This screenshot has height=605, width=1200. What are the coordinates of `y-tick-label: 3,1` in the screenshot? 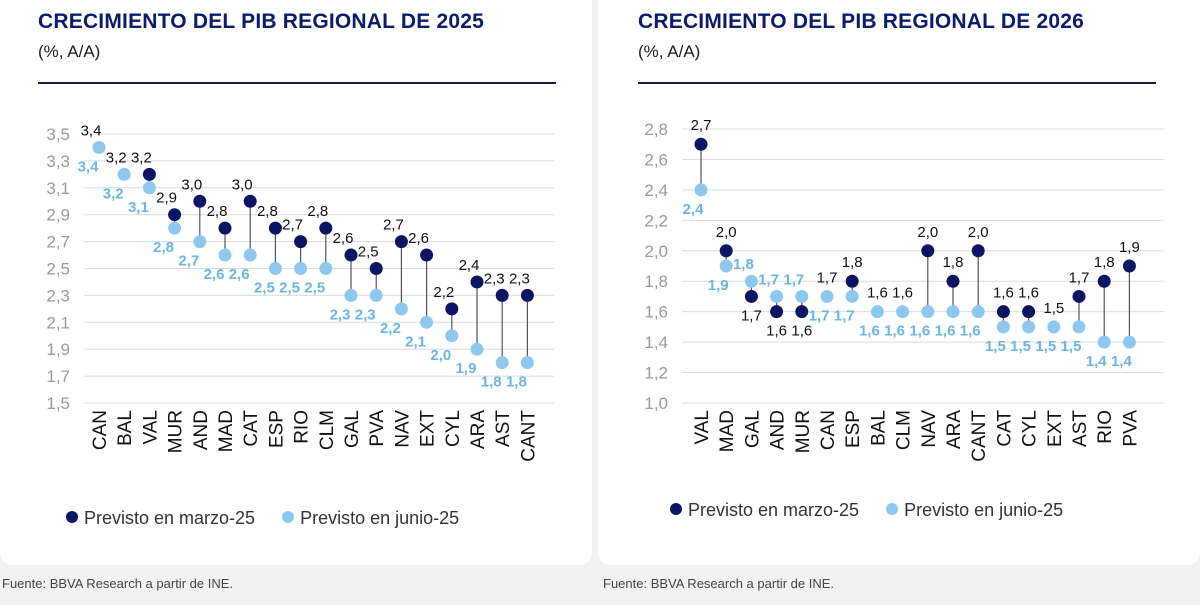 It's located at (58, 188).